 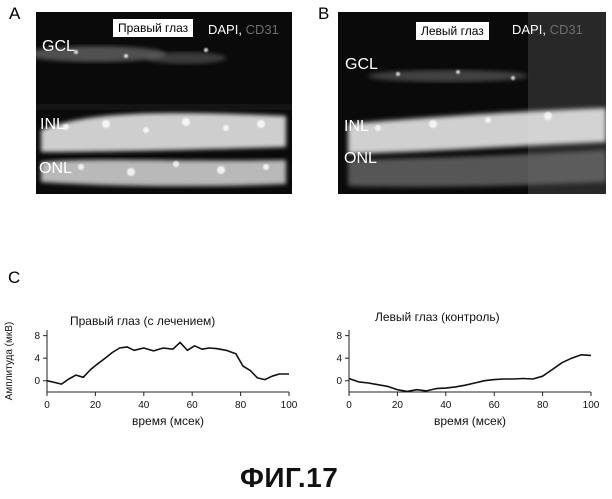 I want to click on layer-inl-a: INL, so click(x=52, y=125).